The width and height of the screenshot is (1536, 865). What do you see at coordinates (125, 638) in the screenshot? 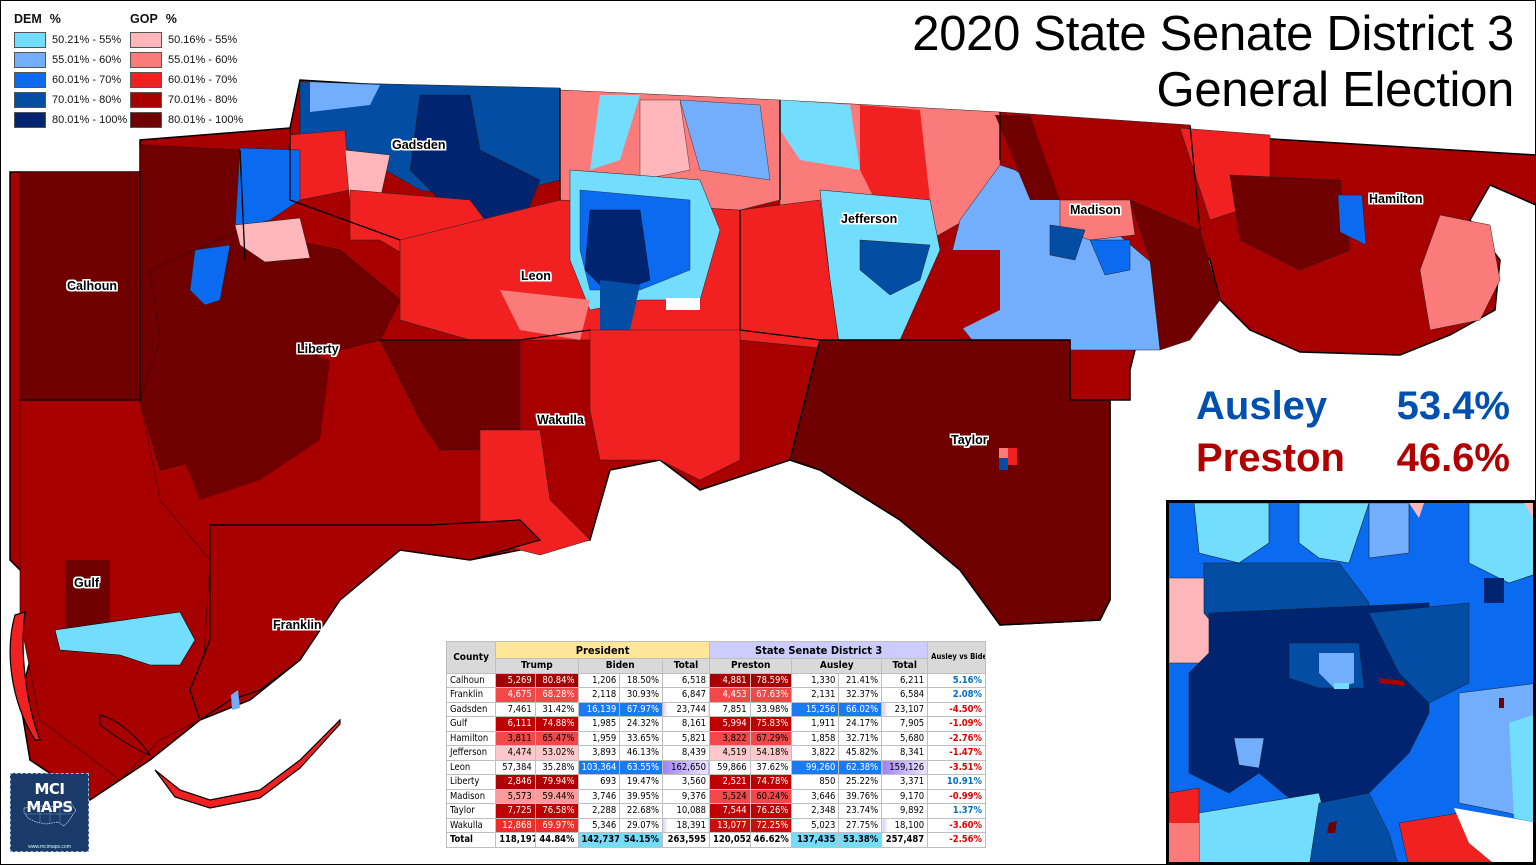
I see `gulf-lightblue` at bounding box center [125, 638].